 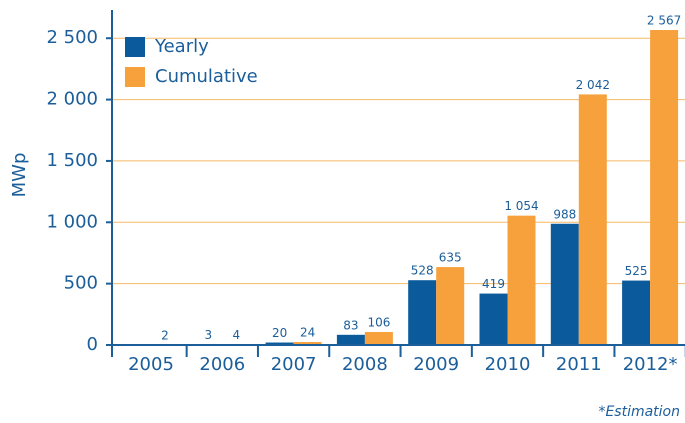 I want to click on value-label: 2 042, so click(x=593, y=85).